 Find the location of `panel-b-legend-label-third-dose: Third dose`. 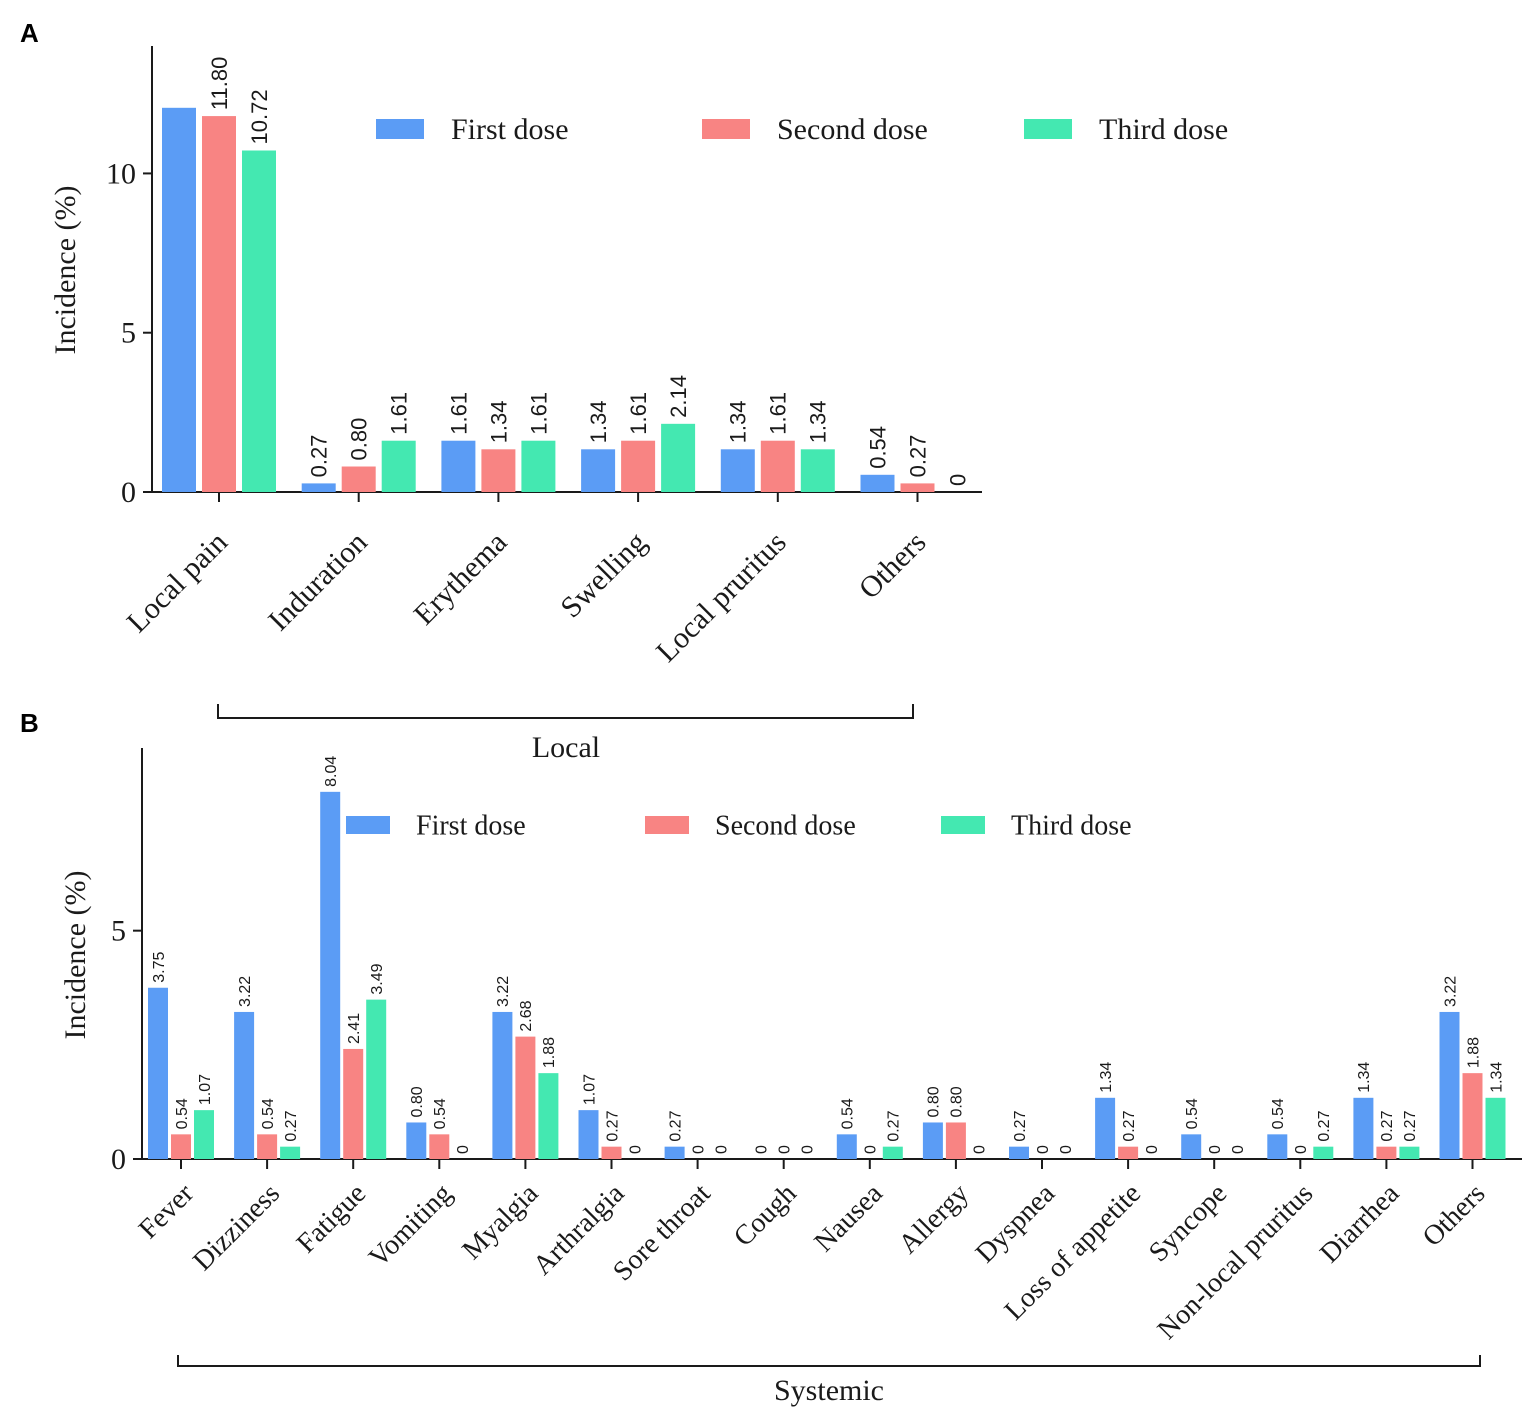

panel-b-legend-label-third-dose: Third dose is located at coordinates (1071, 826).